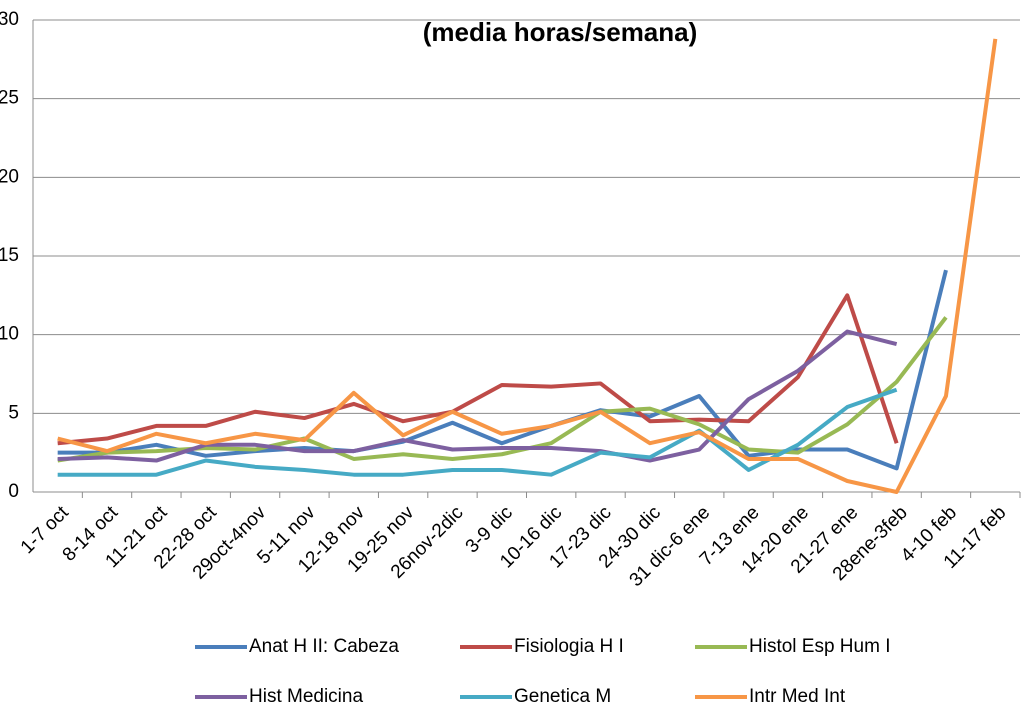  Describe the element at coordinates (9, 19) in the screenshot. I see `y-tick-label: 30` at that location.